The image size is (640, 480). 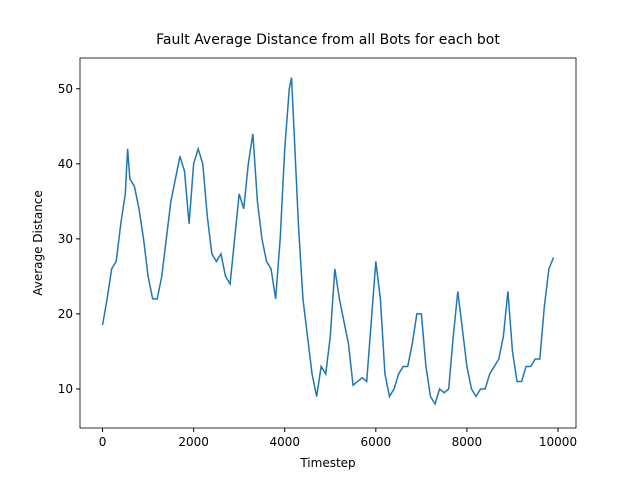 What do you see at coordinates (558, 442) in the screenshot?
I see `x-tick-label: 10000` at bounding box center [558, 442].